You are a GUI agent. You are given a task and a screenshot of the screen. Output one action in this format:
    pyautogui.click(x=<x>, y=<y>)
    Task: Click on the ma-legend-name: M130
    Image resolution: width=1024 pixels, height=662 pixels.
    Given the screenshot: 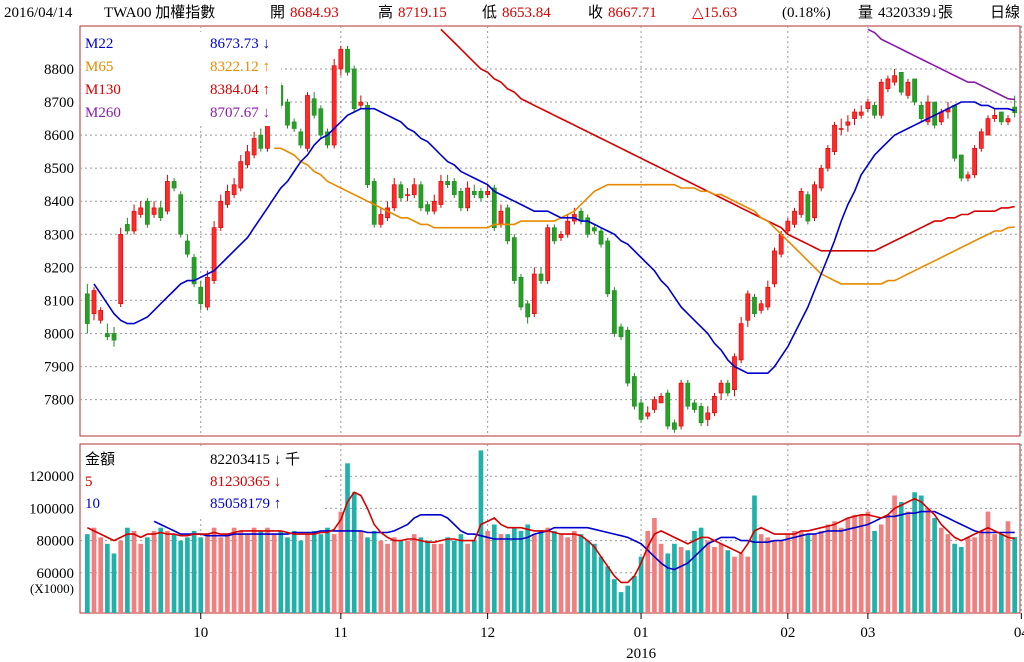 What is the action you would take?
    pyautogui.click(x=103, y=90)
    